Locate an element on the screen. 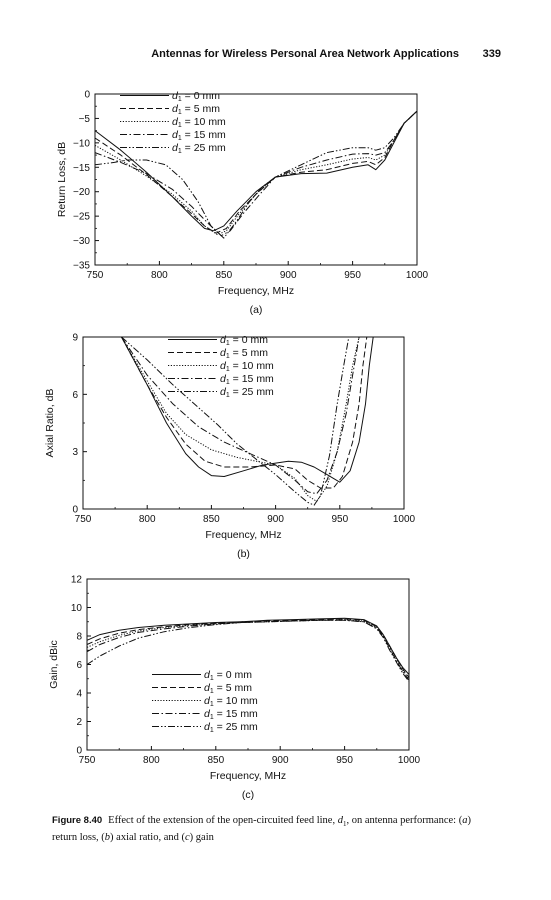  y-tick-label: −30 is located at coordinates (81, 241).